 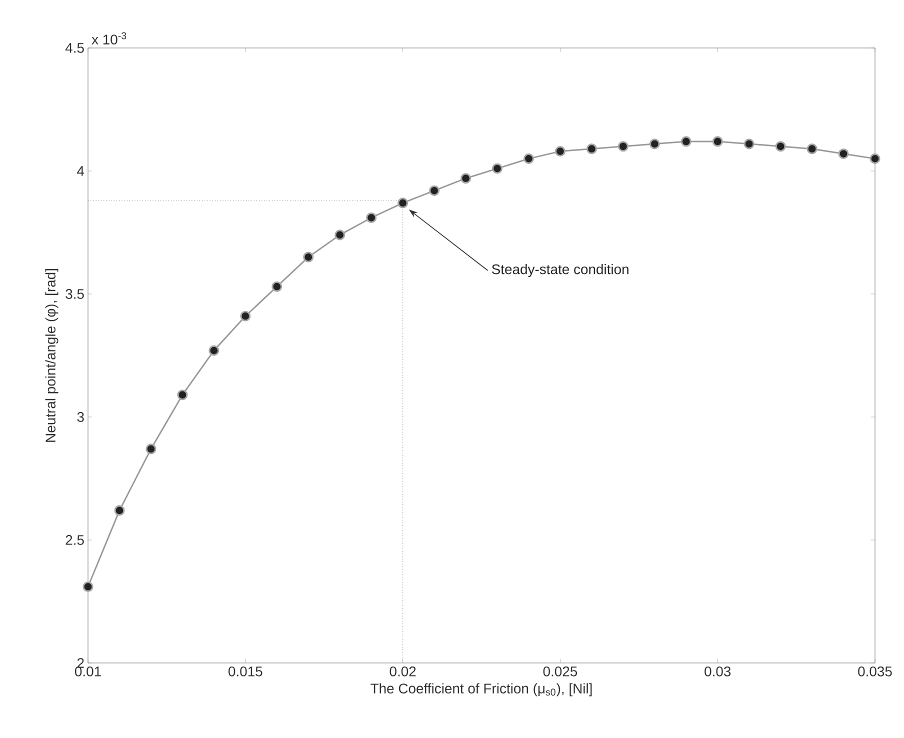 I want to click on y-tick-label: 4, so click(x=80, y=171).